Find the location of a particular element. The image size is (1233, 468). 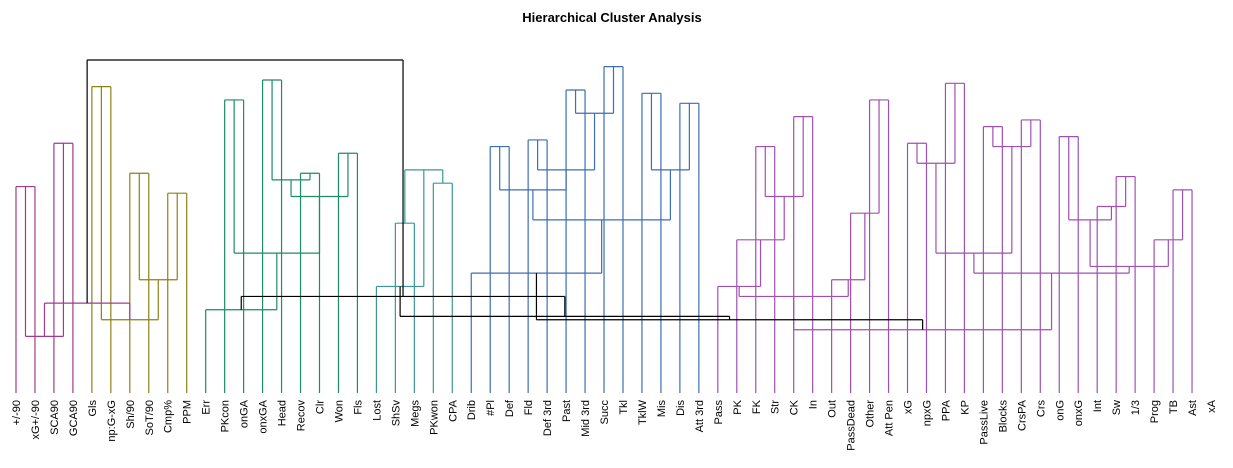

leaf-label: Def 3rd is located at coordinates (548, 418).